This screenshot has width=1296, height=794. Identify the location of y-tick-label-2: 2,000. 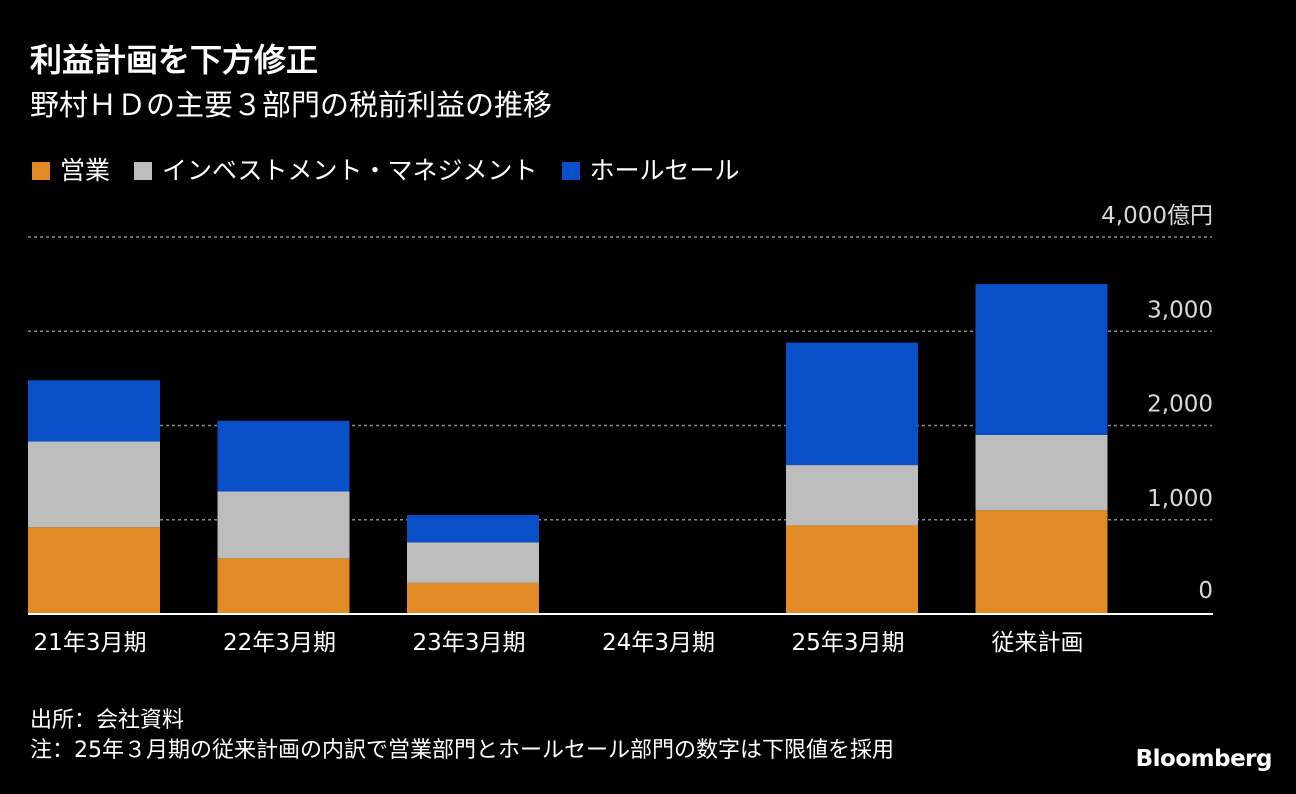
(1180, 405).